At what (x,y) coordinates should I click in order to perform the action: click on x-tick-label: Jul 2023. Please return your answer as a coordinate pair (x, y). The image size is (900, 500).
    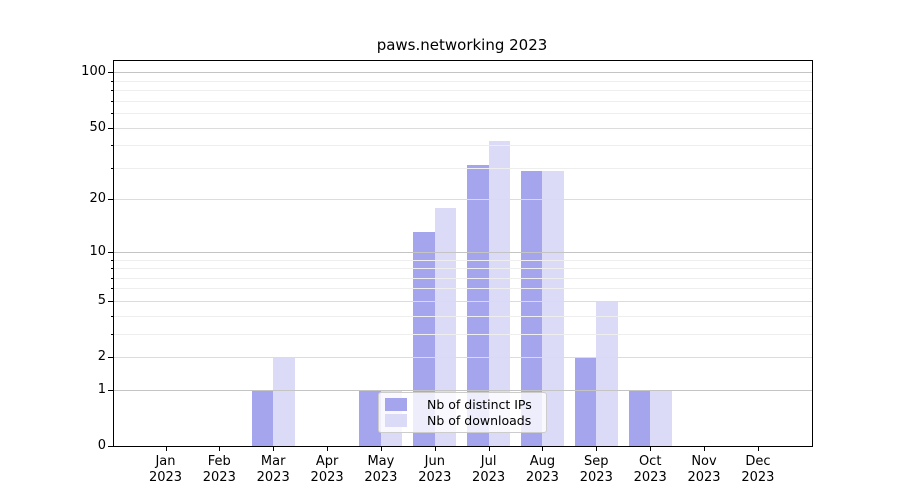
    Looking at the image, I should click on (489, 469).